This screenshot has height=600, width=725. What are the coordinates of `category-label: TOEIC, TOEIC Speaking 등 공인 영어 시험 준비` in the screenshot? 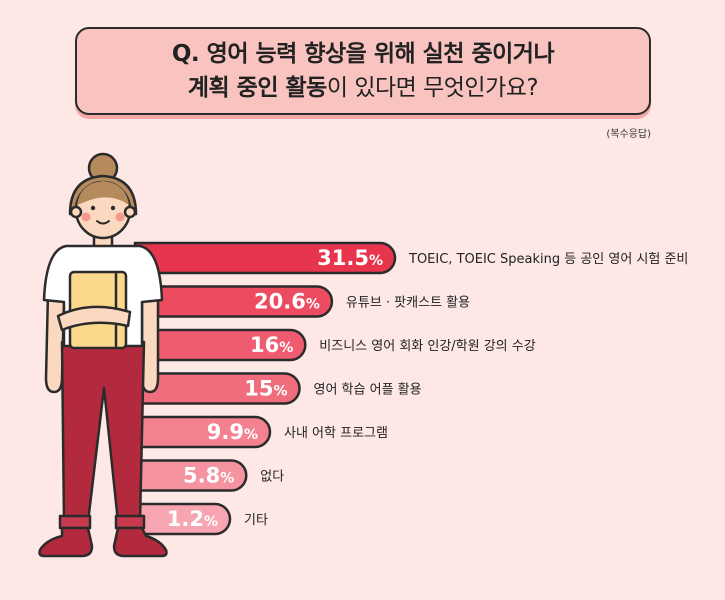 It's located at (548, 259).